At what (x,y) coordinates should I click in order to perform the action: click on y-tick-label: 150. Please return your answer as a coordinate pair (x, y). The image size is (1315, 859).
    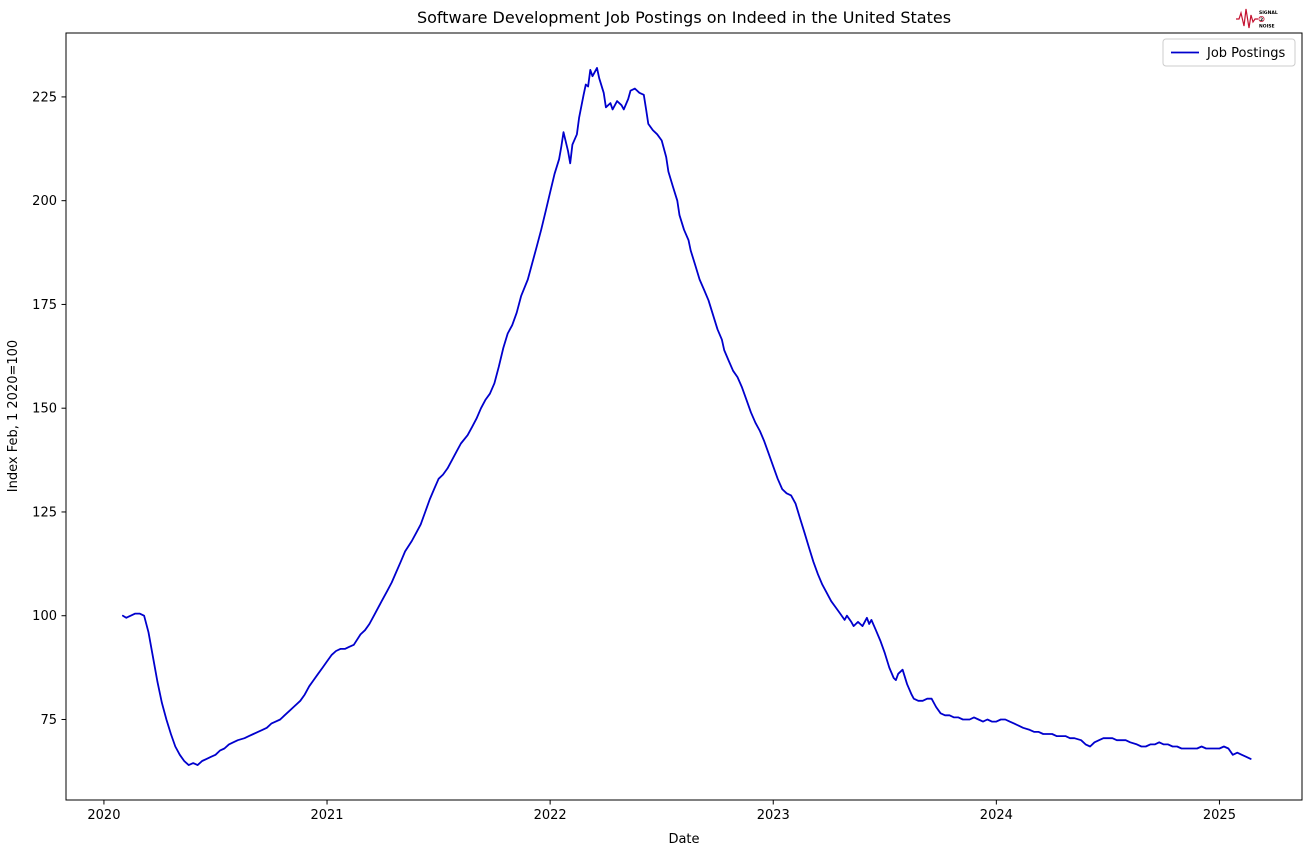
    Looking at the image, I should click on (44, 409).